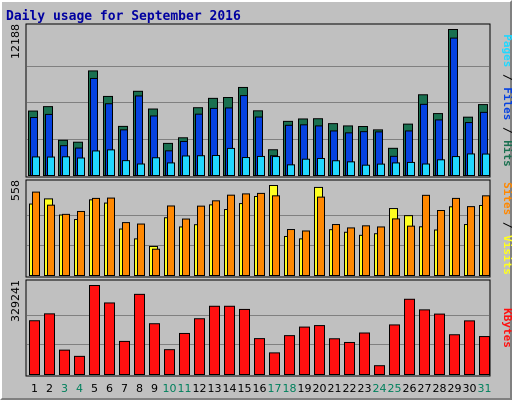 Image resolution: width=512 pixels, height=400 pixels. Describe the element at coordinates (305, 388) in the screenshot. I see `day-label-19: 19` at that location.